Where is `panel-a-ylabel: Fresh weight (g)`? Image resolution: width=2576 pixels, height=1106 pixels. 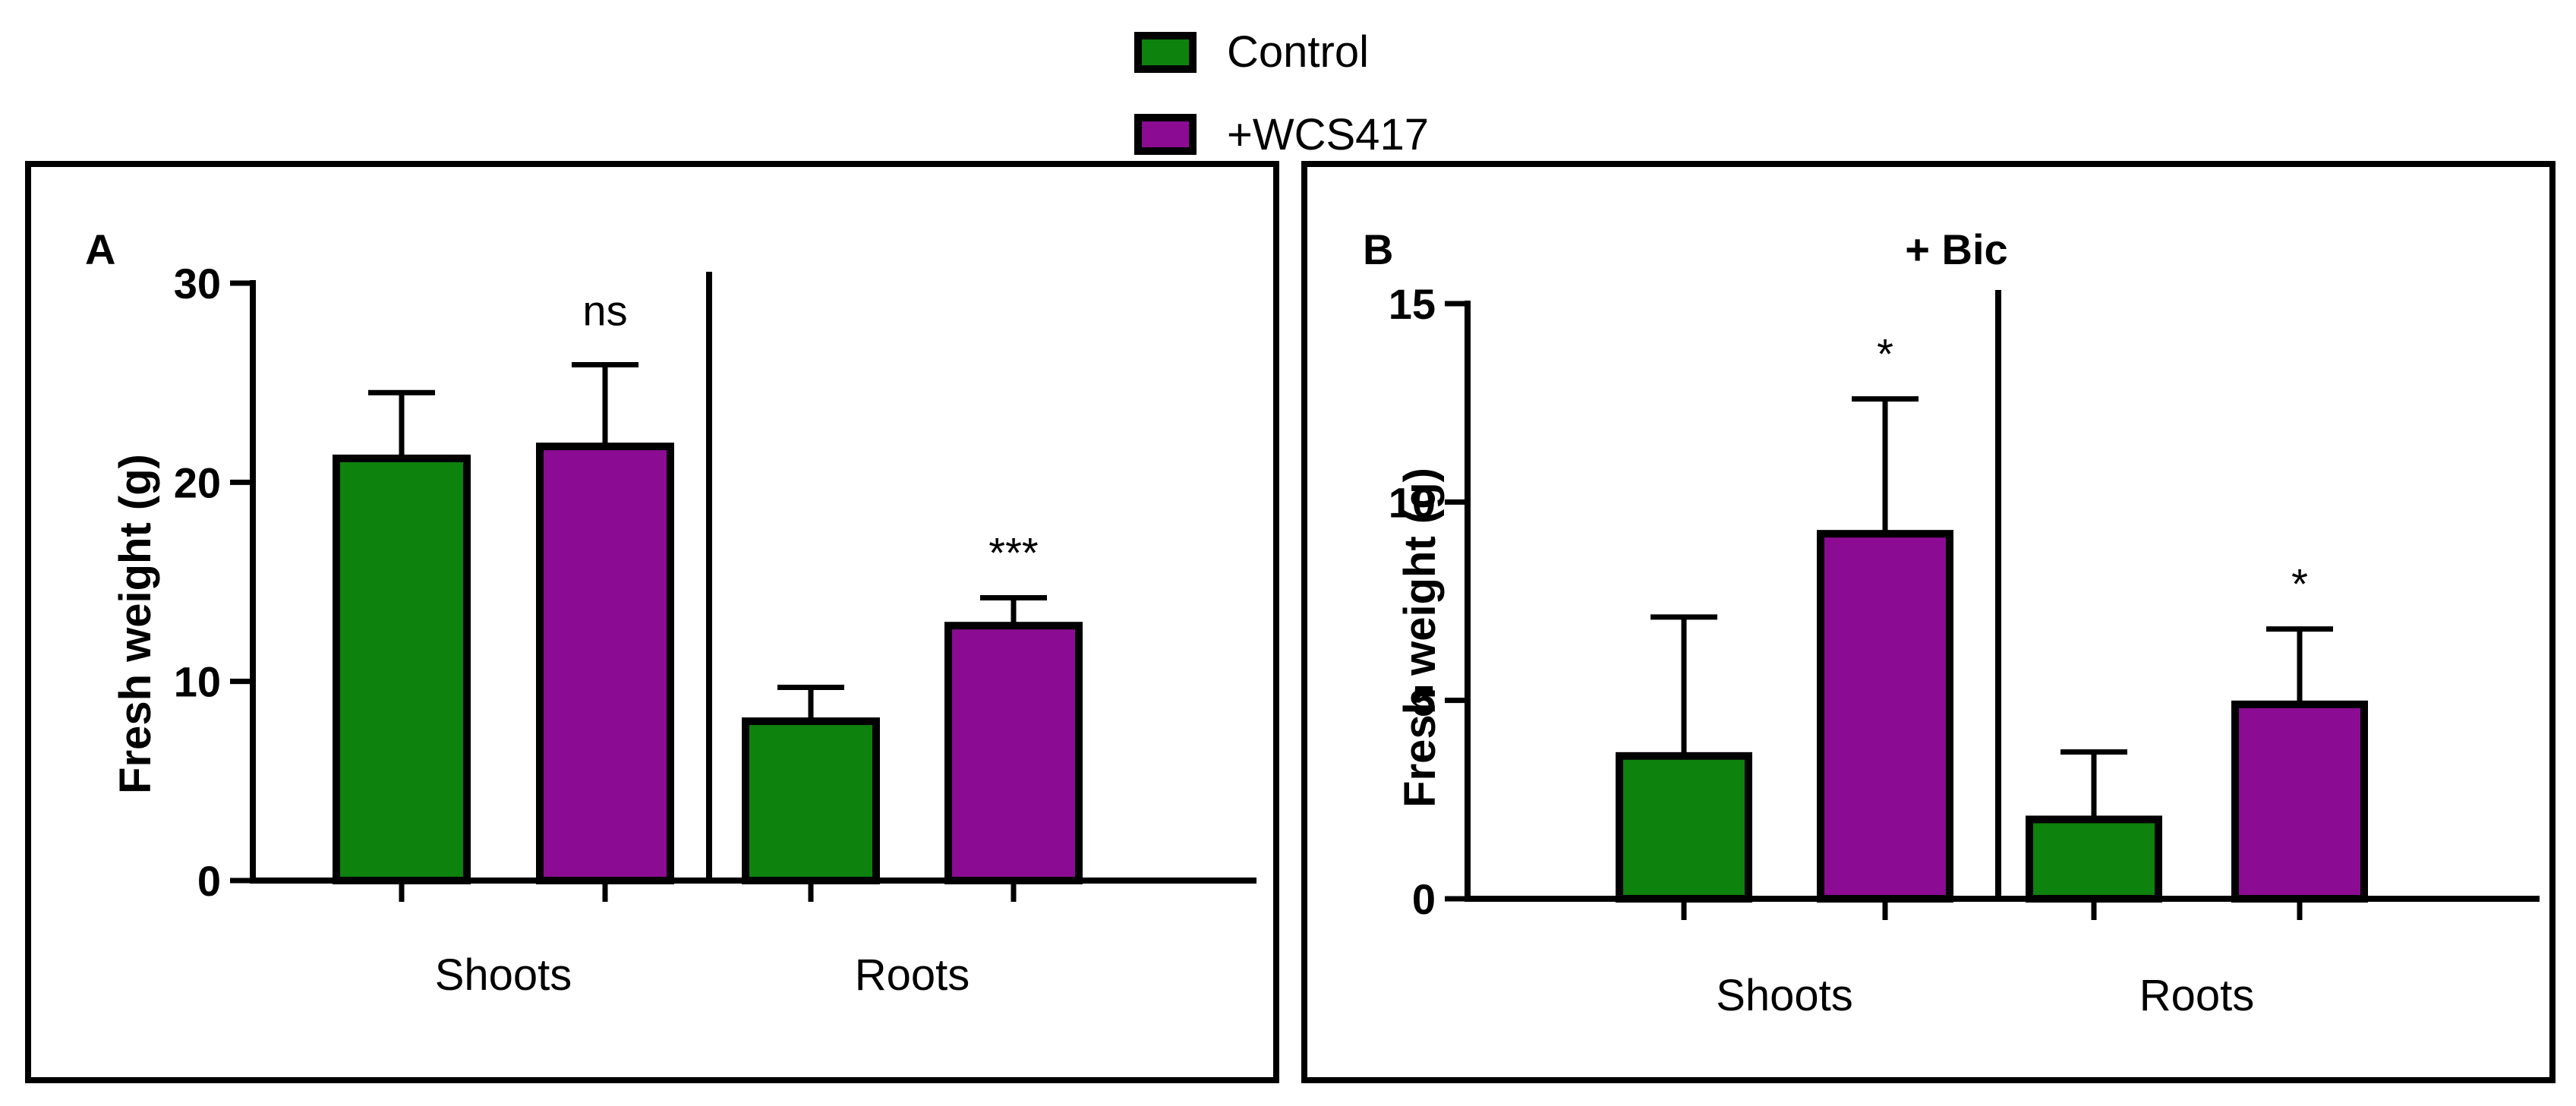
panel-a-ylabel: Fresh weight (g) is located at coordinates (135, 624).